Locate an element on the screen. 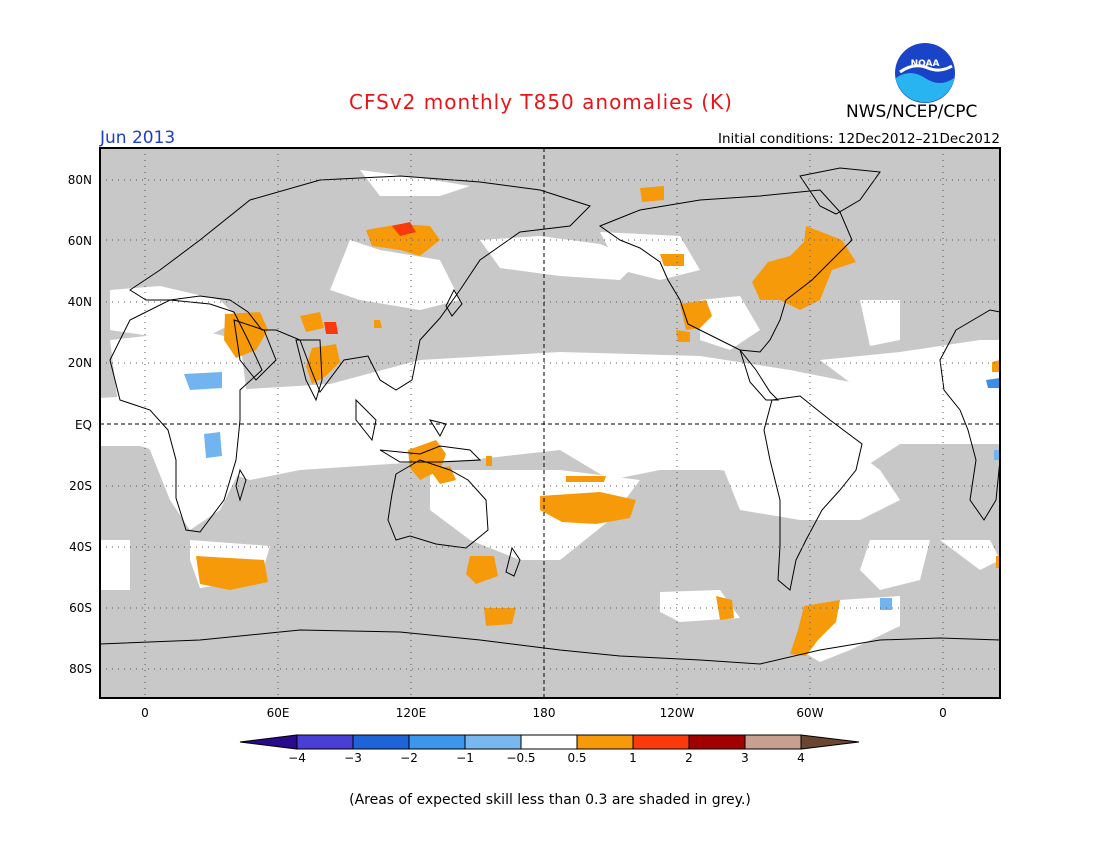 This screenshot has height=850, width=1100. colorbar is located at coordinates (549, 742).